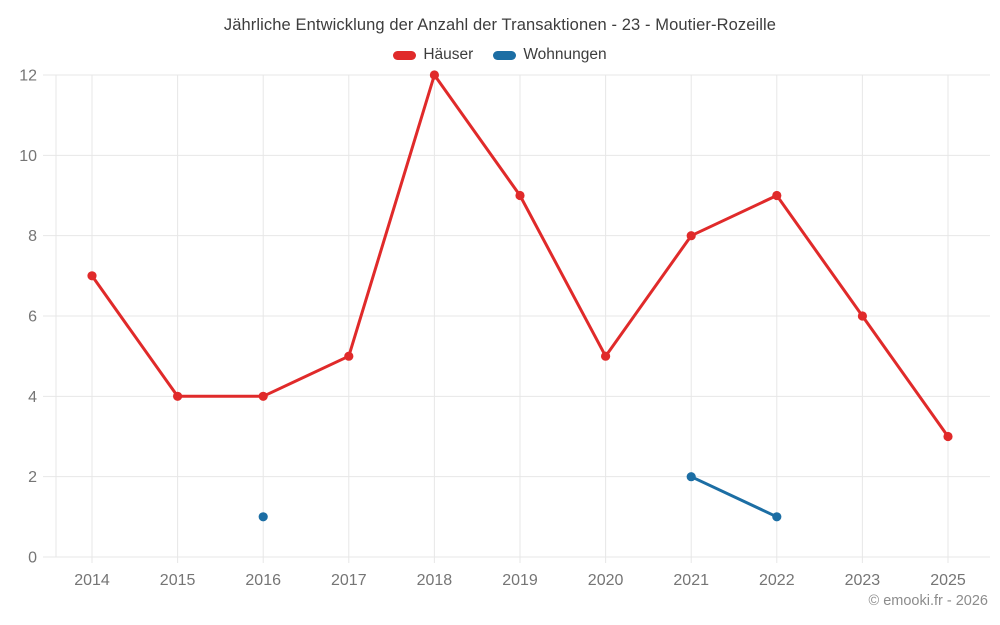 The width and height of the screenshot is (1000, 625). I want to click on x-axis-tick-label: 2020, so click(606, 580).